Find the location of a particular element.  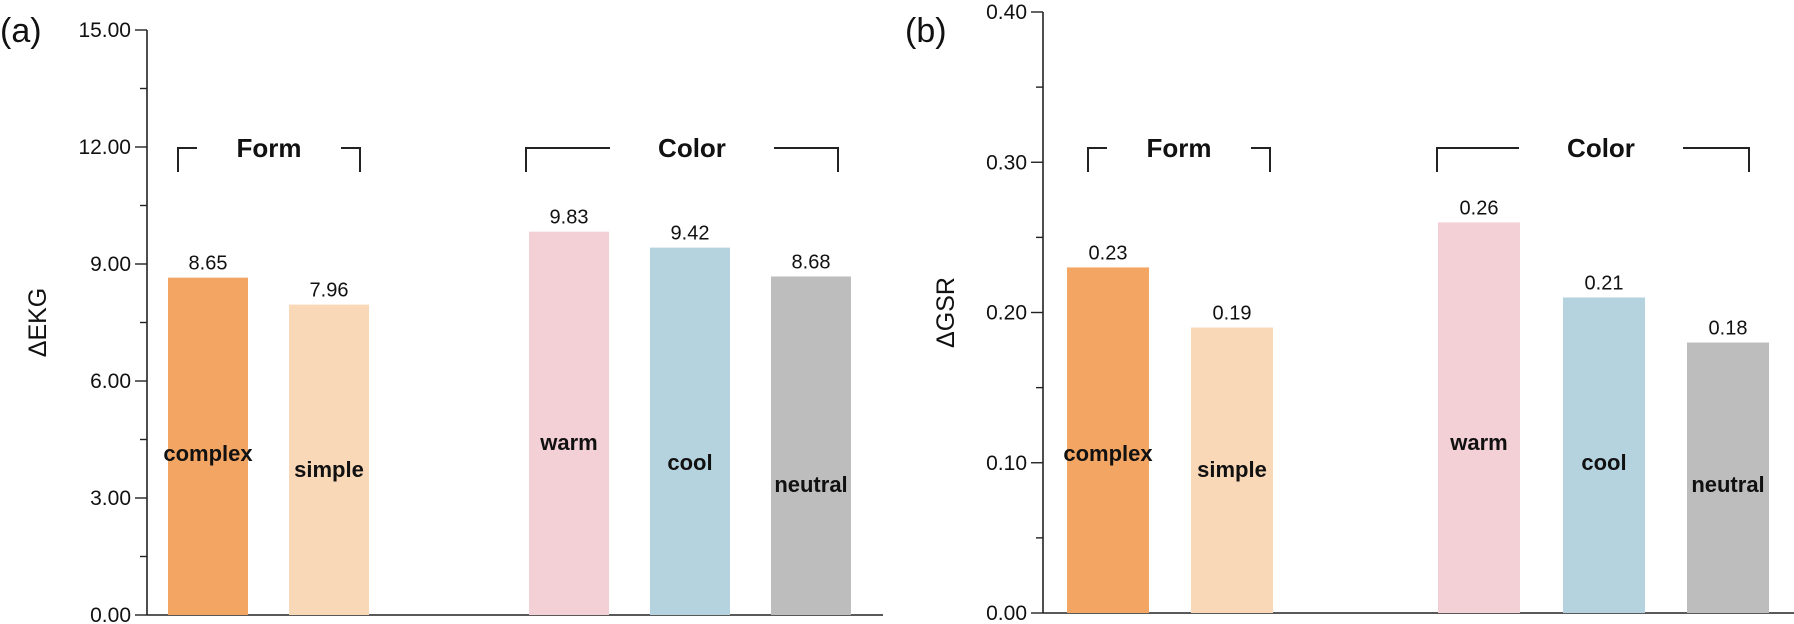

value-label-complex: 8.65 is located at coordinates (208, 264).